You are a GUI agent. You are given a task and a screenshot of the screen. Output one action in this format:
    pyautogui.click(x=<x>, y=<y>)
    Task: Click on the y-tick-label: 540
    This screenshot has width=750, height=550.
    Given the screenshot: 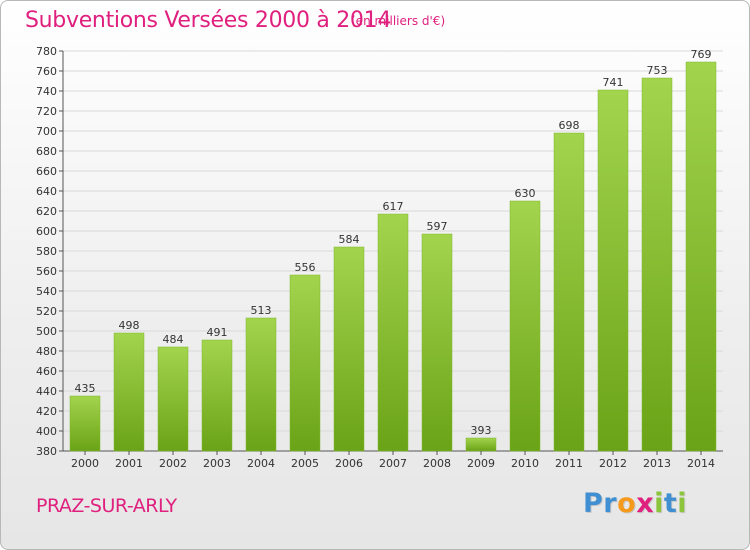 What is the action you would take?
    pyautogui.click(x=46, y=291)
    